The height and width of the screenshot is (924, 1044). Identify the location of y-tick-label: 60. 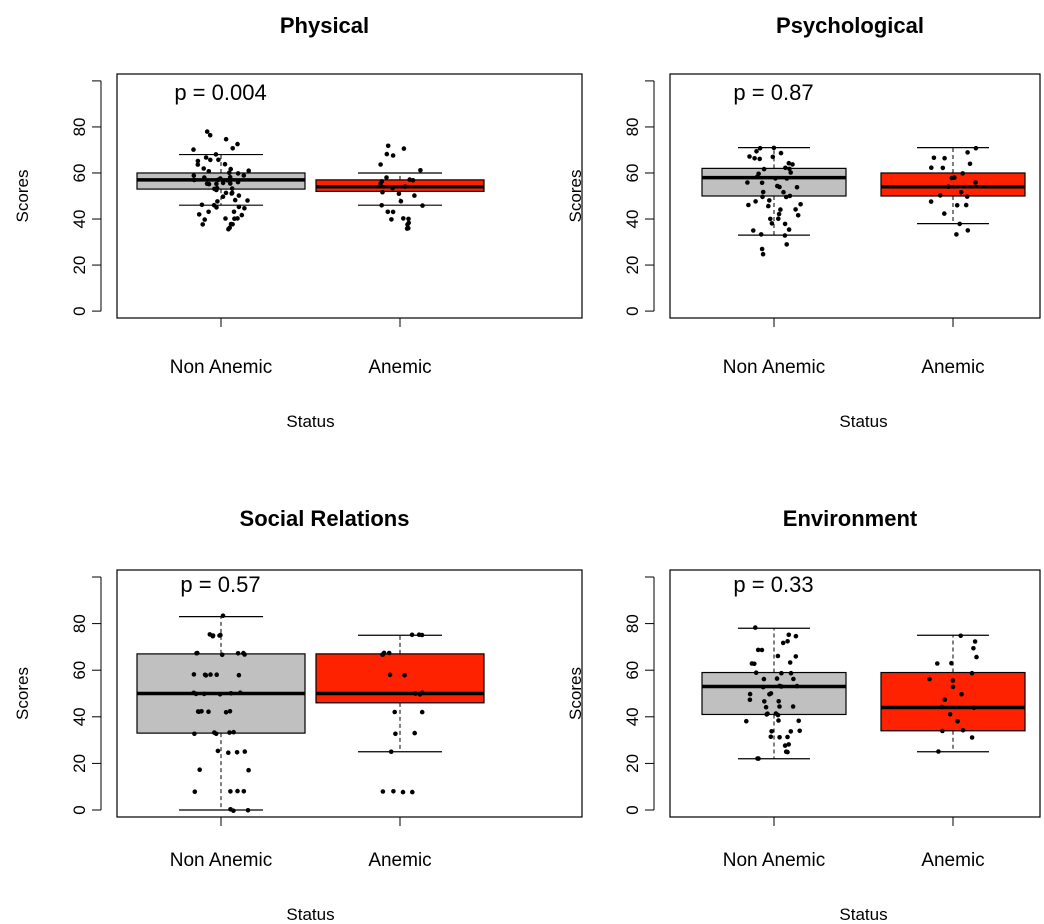
(632, 670).